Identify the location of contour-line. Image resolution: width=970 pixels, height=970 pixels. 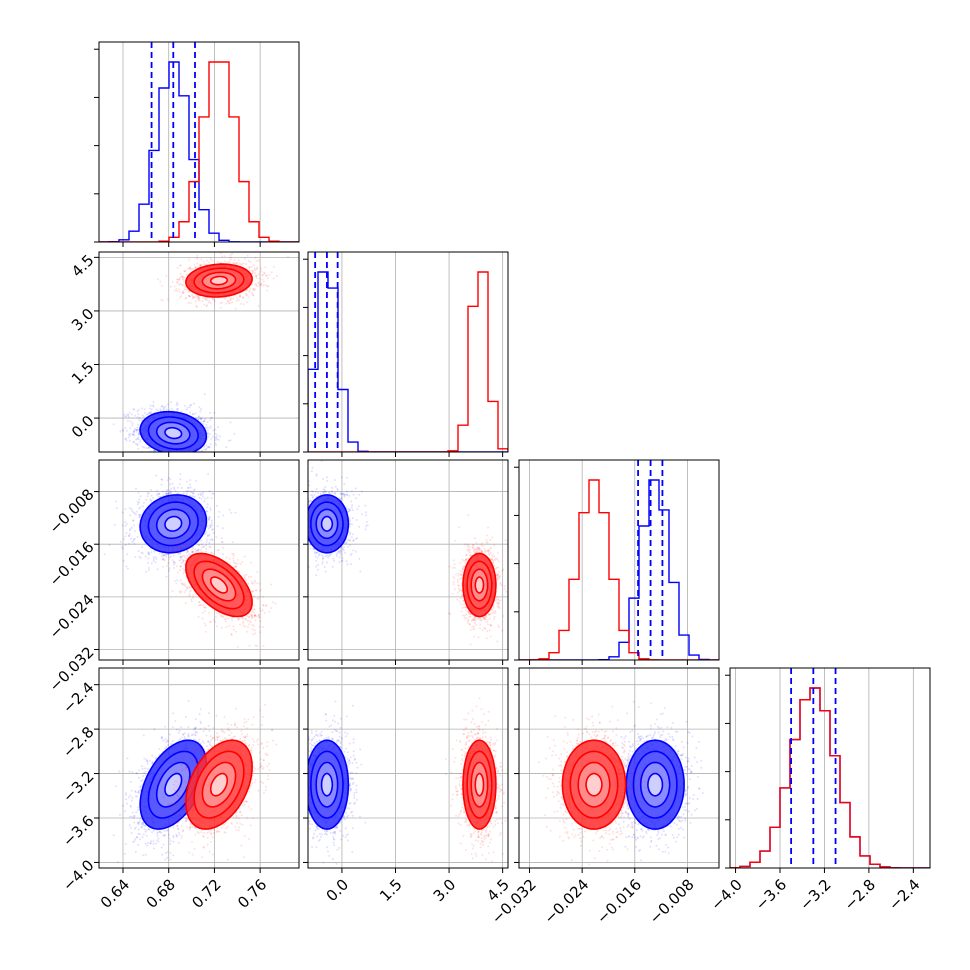
(173, 524).